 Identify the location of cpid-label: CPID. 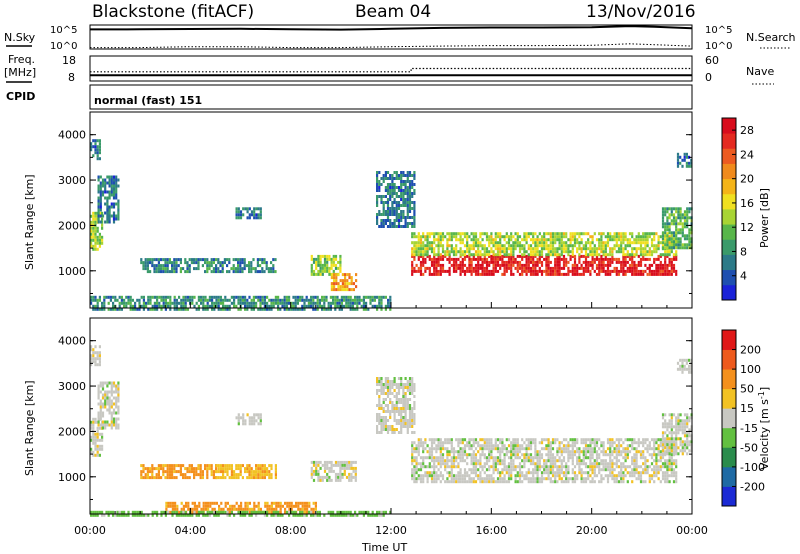
(20, 96).